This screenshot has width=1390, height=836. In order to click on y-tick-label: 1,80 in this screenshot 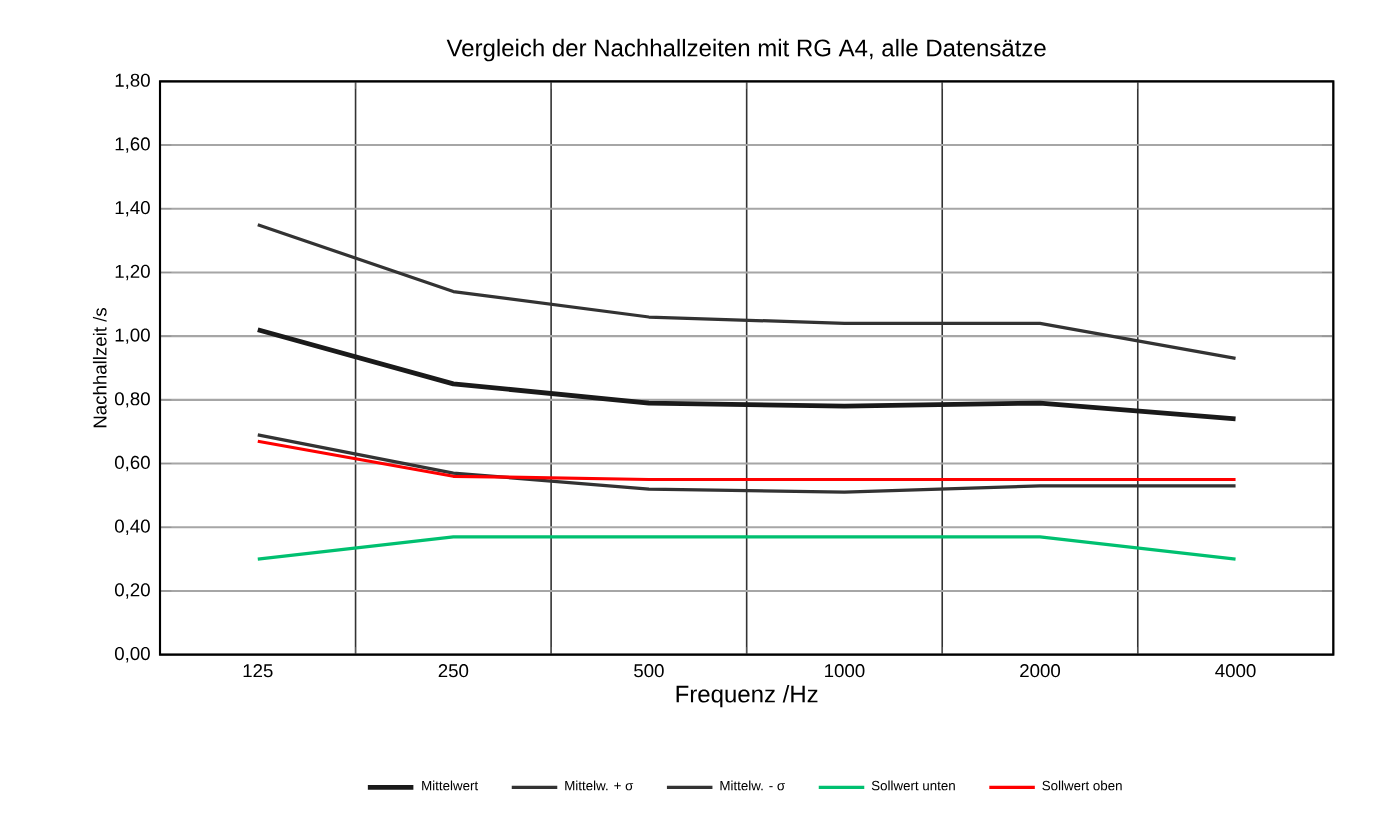, I will do `click(132, 81)`.